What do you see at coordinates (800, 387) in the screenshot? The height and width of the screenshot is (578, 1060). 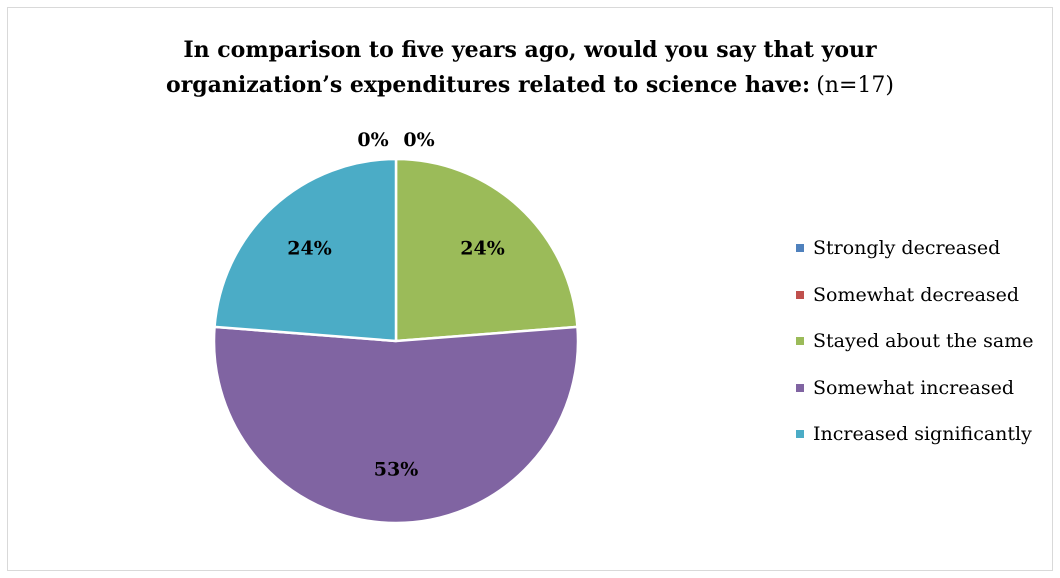 I see `legend-swatch-somewhat-increased` at bounding box center [800, 387].